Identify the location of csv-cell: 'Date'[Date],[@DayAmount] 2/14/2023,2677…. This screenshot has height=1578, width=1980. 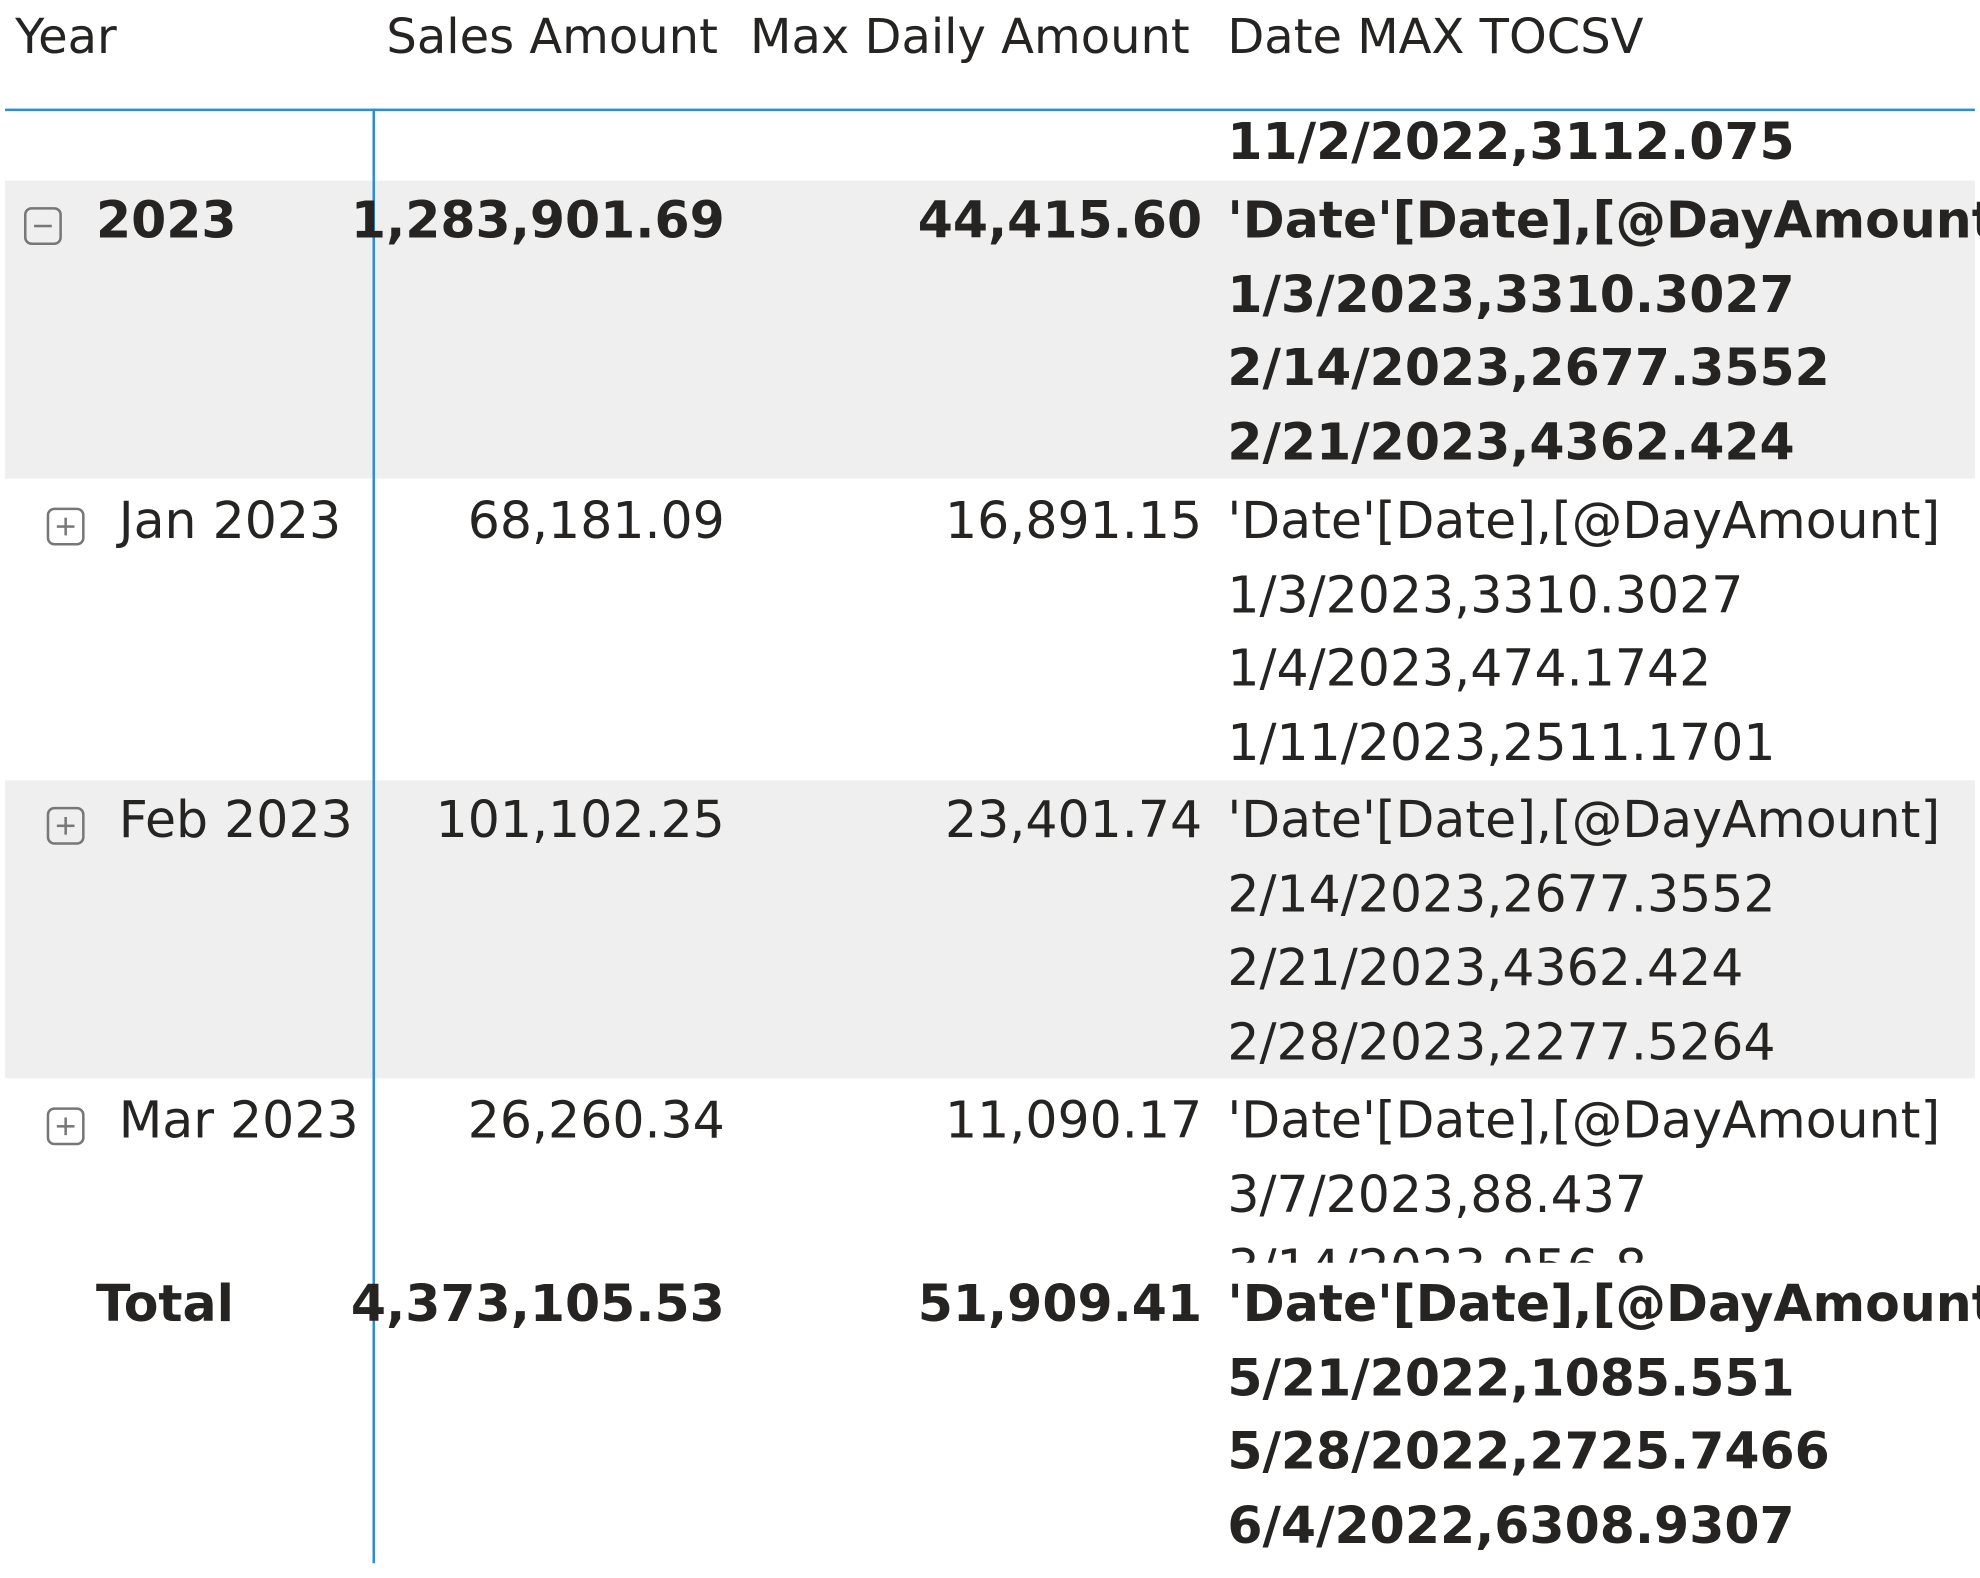
(1583, 931).